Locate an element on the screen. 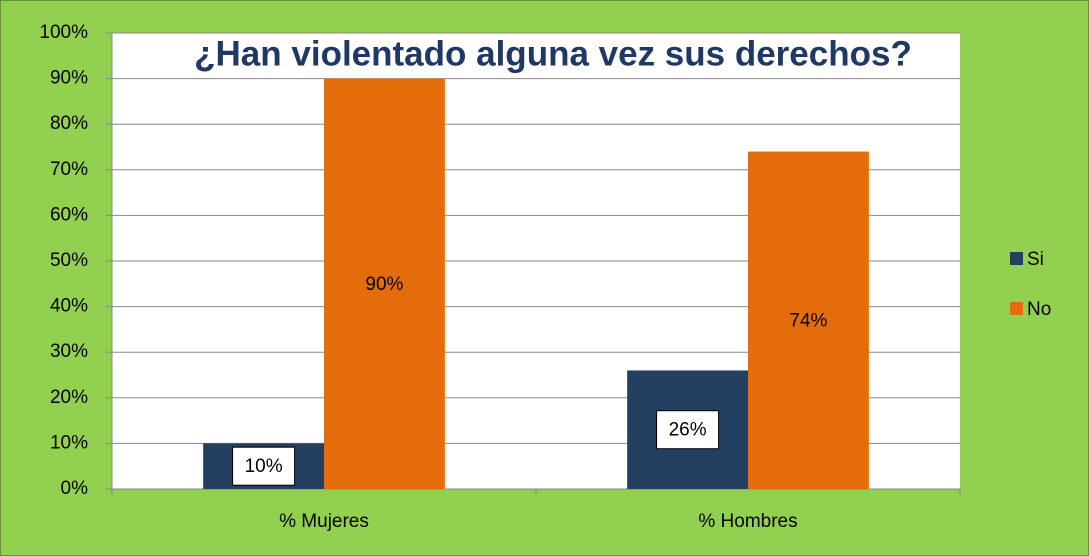  data-label: 10% is located at coordinates (264, 466).